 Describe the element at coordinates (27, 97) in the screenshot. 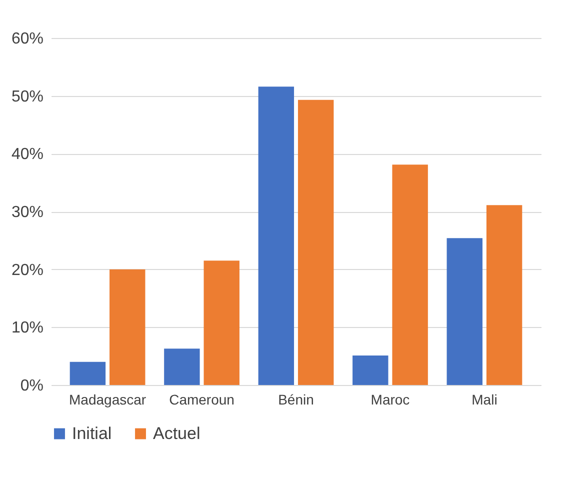

I see `y-tick-label: 50%` at that location.